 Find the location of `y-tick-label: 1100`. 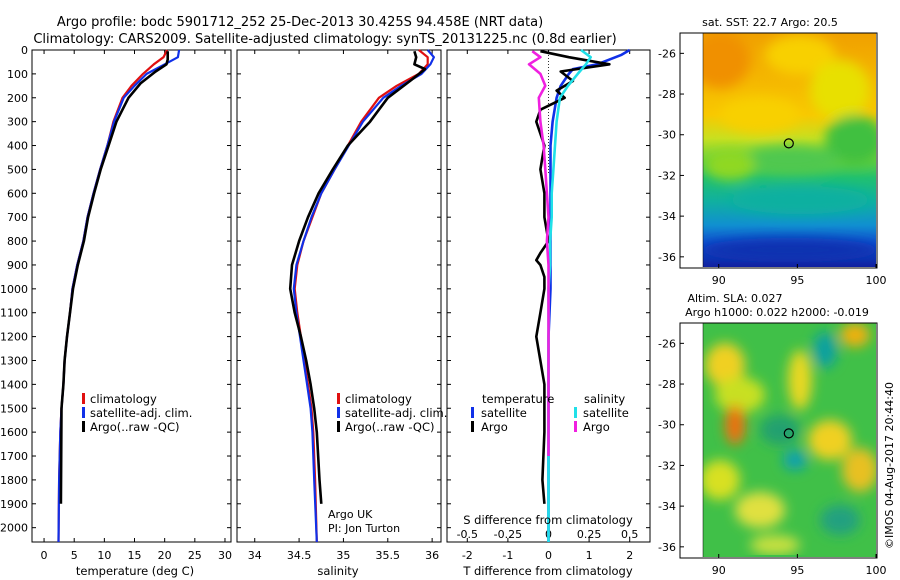

y-tick-label: 1100 is located at coordinates (14, 313).